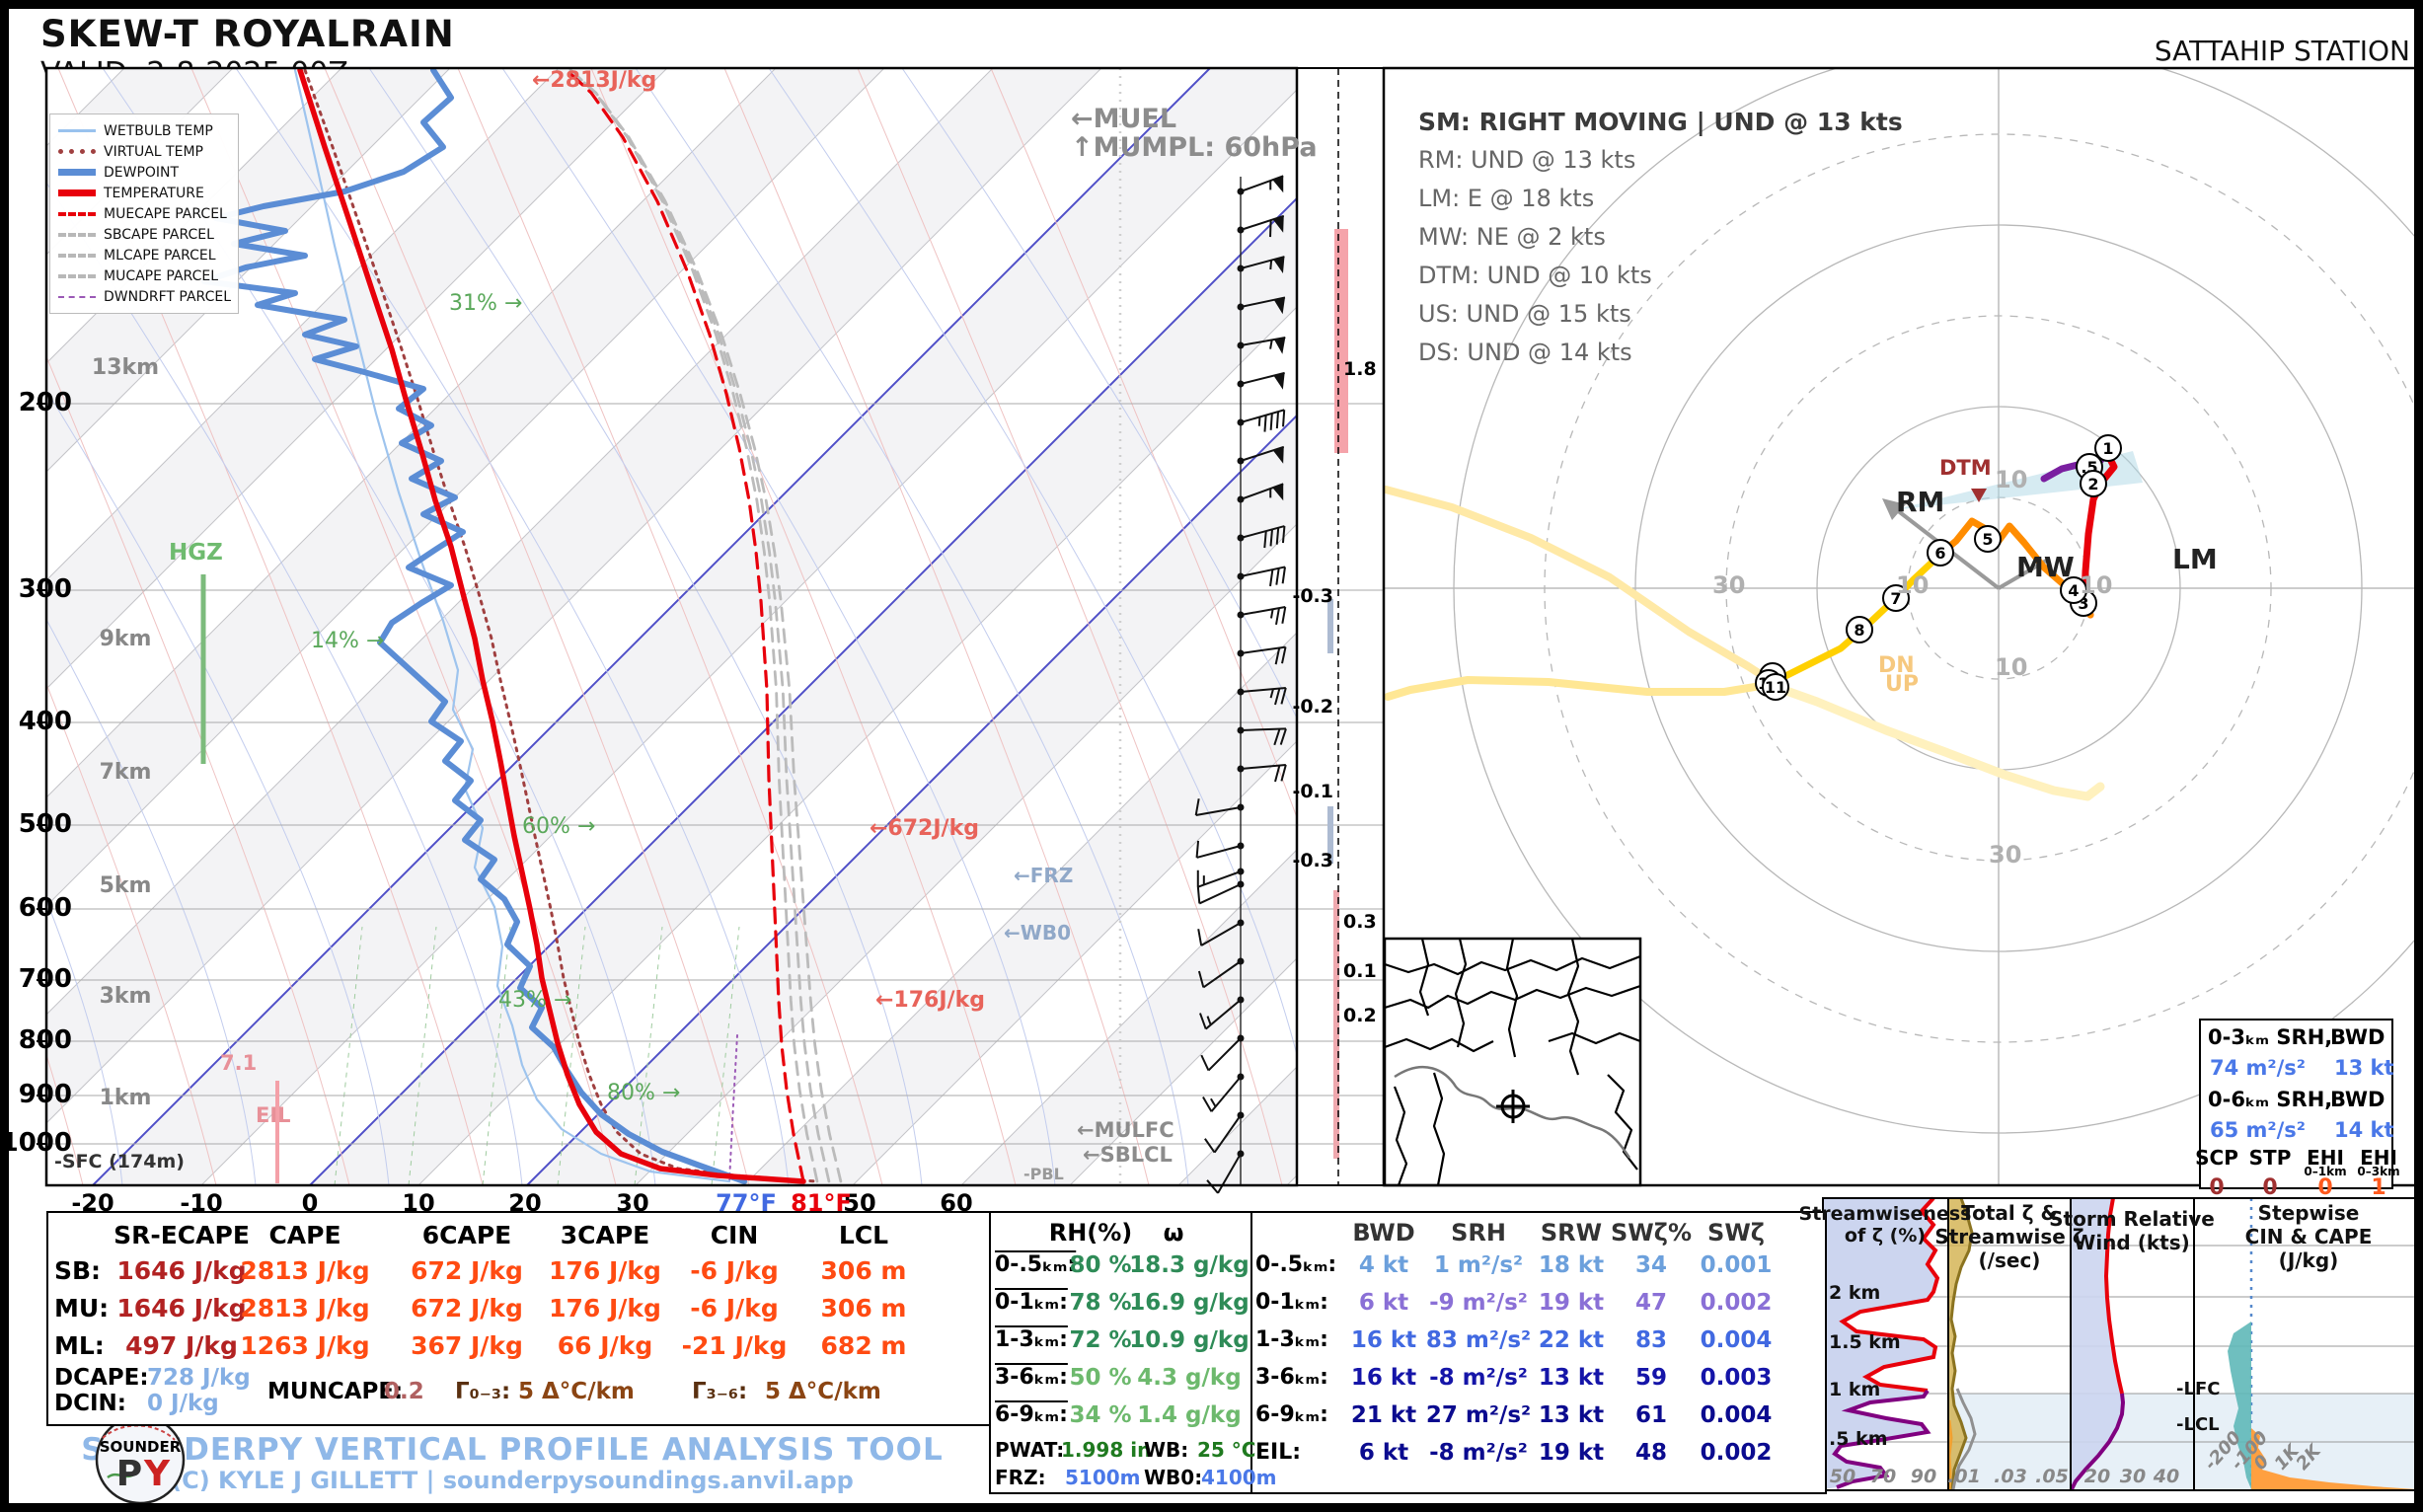 The width and height of the screenshot is (2423, 1512). I want to click on svg-text: 6, so click(1940, 553).